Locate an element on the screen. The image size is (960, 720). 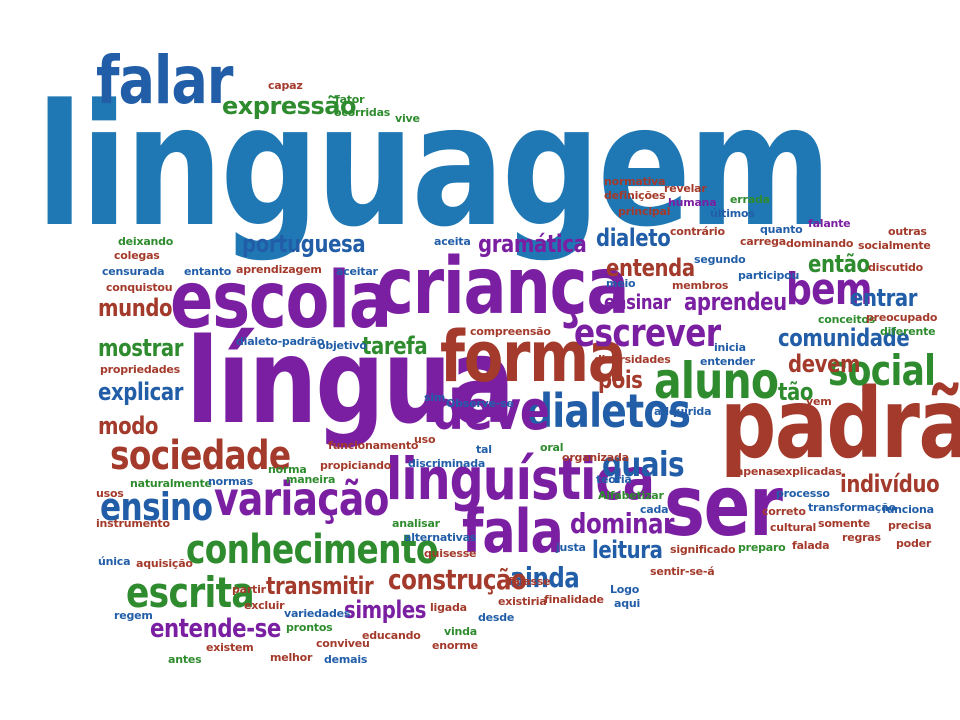
word-linguistica: linguística is located at coordinates (520, 479).